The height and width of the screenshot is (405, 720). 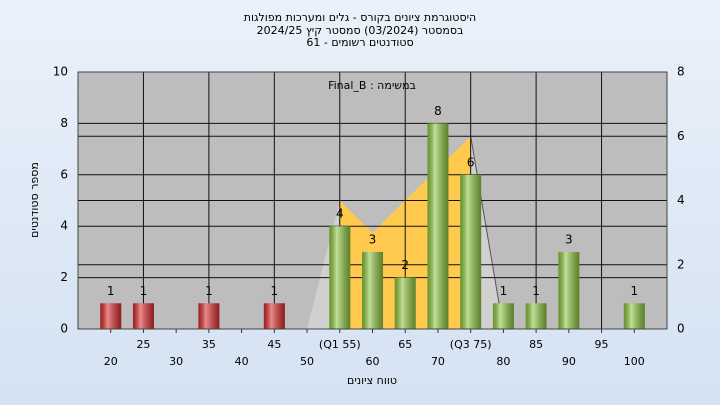 I want to click on x-tick-label: 45, so click(x=274, y=344).